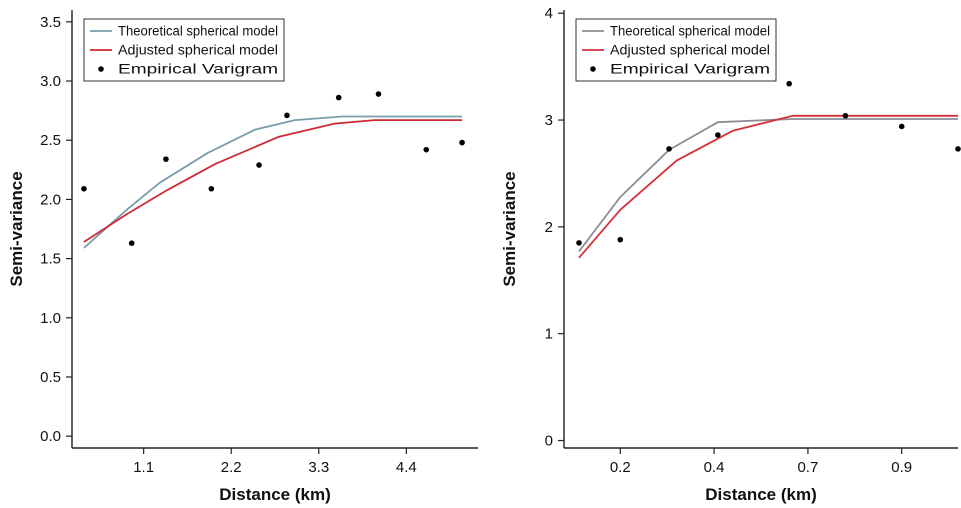  Describe the element at coordinates (231, 467) in the screenshot. I see `x-tick-label: 2.2` at that location.